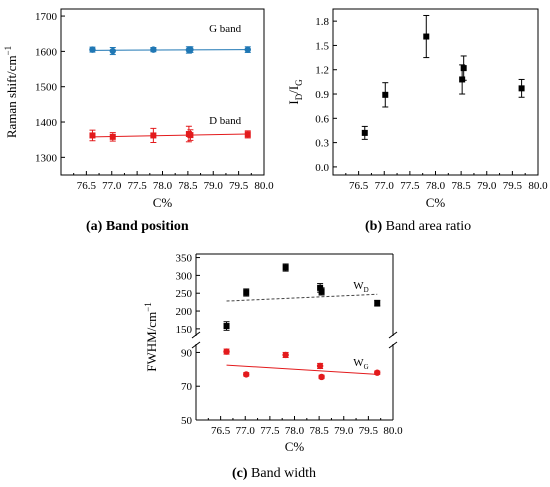 Image resolution: width=550 pixels, height=487 pixels. I want to click on chart-b-ylabel-sub-g: G, so click(299, 82).